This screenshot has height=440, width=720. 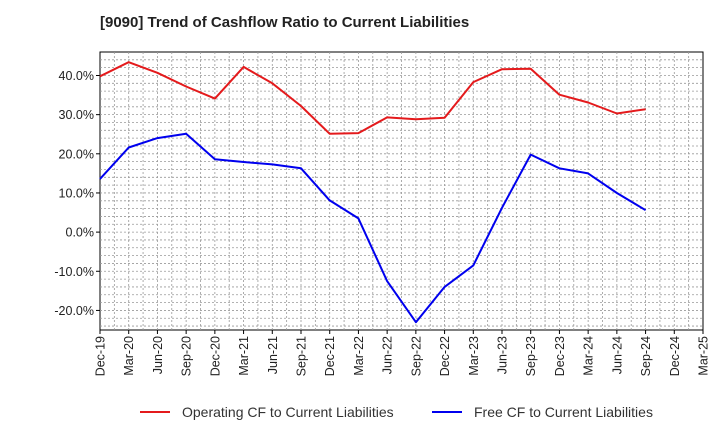 I want to click on y-axis-ticks: 40.0% 30.0% 20.0% 10.0% 0.0% -10.0% -20.0%, so click(x=77, y=193).